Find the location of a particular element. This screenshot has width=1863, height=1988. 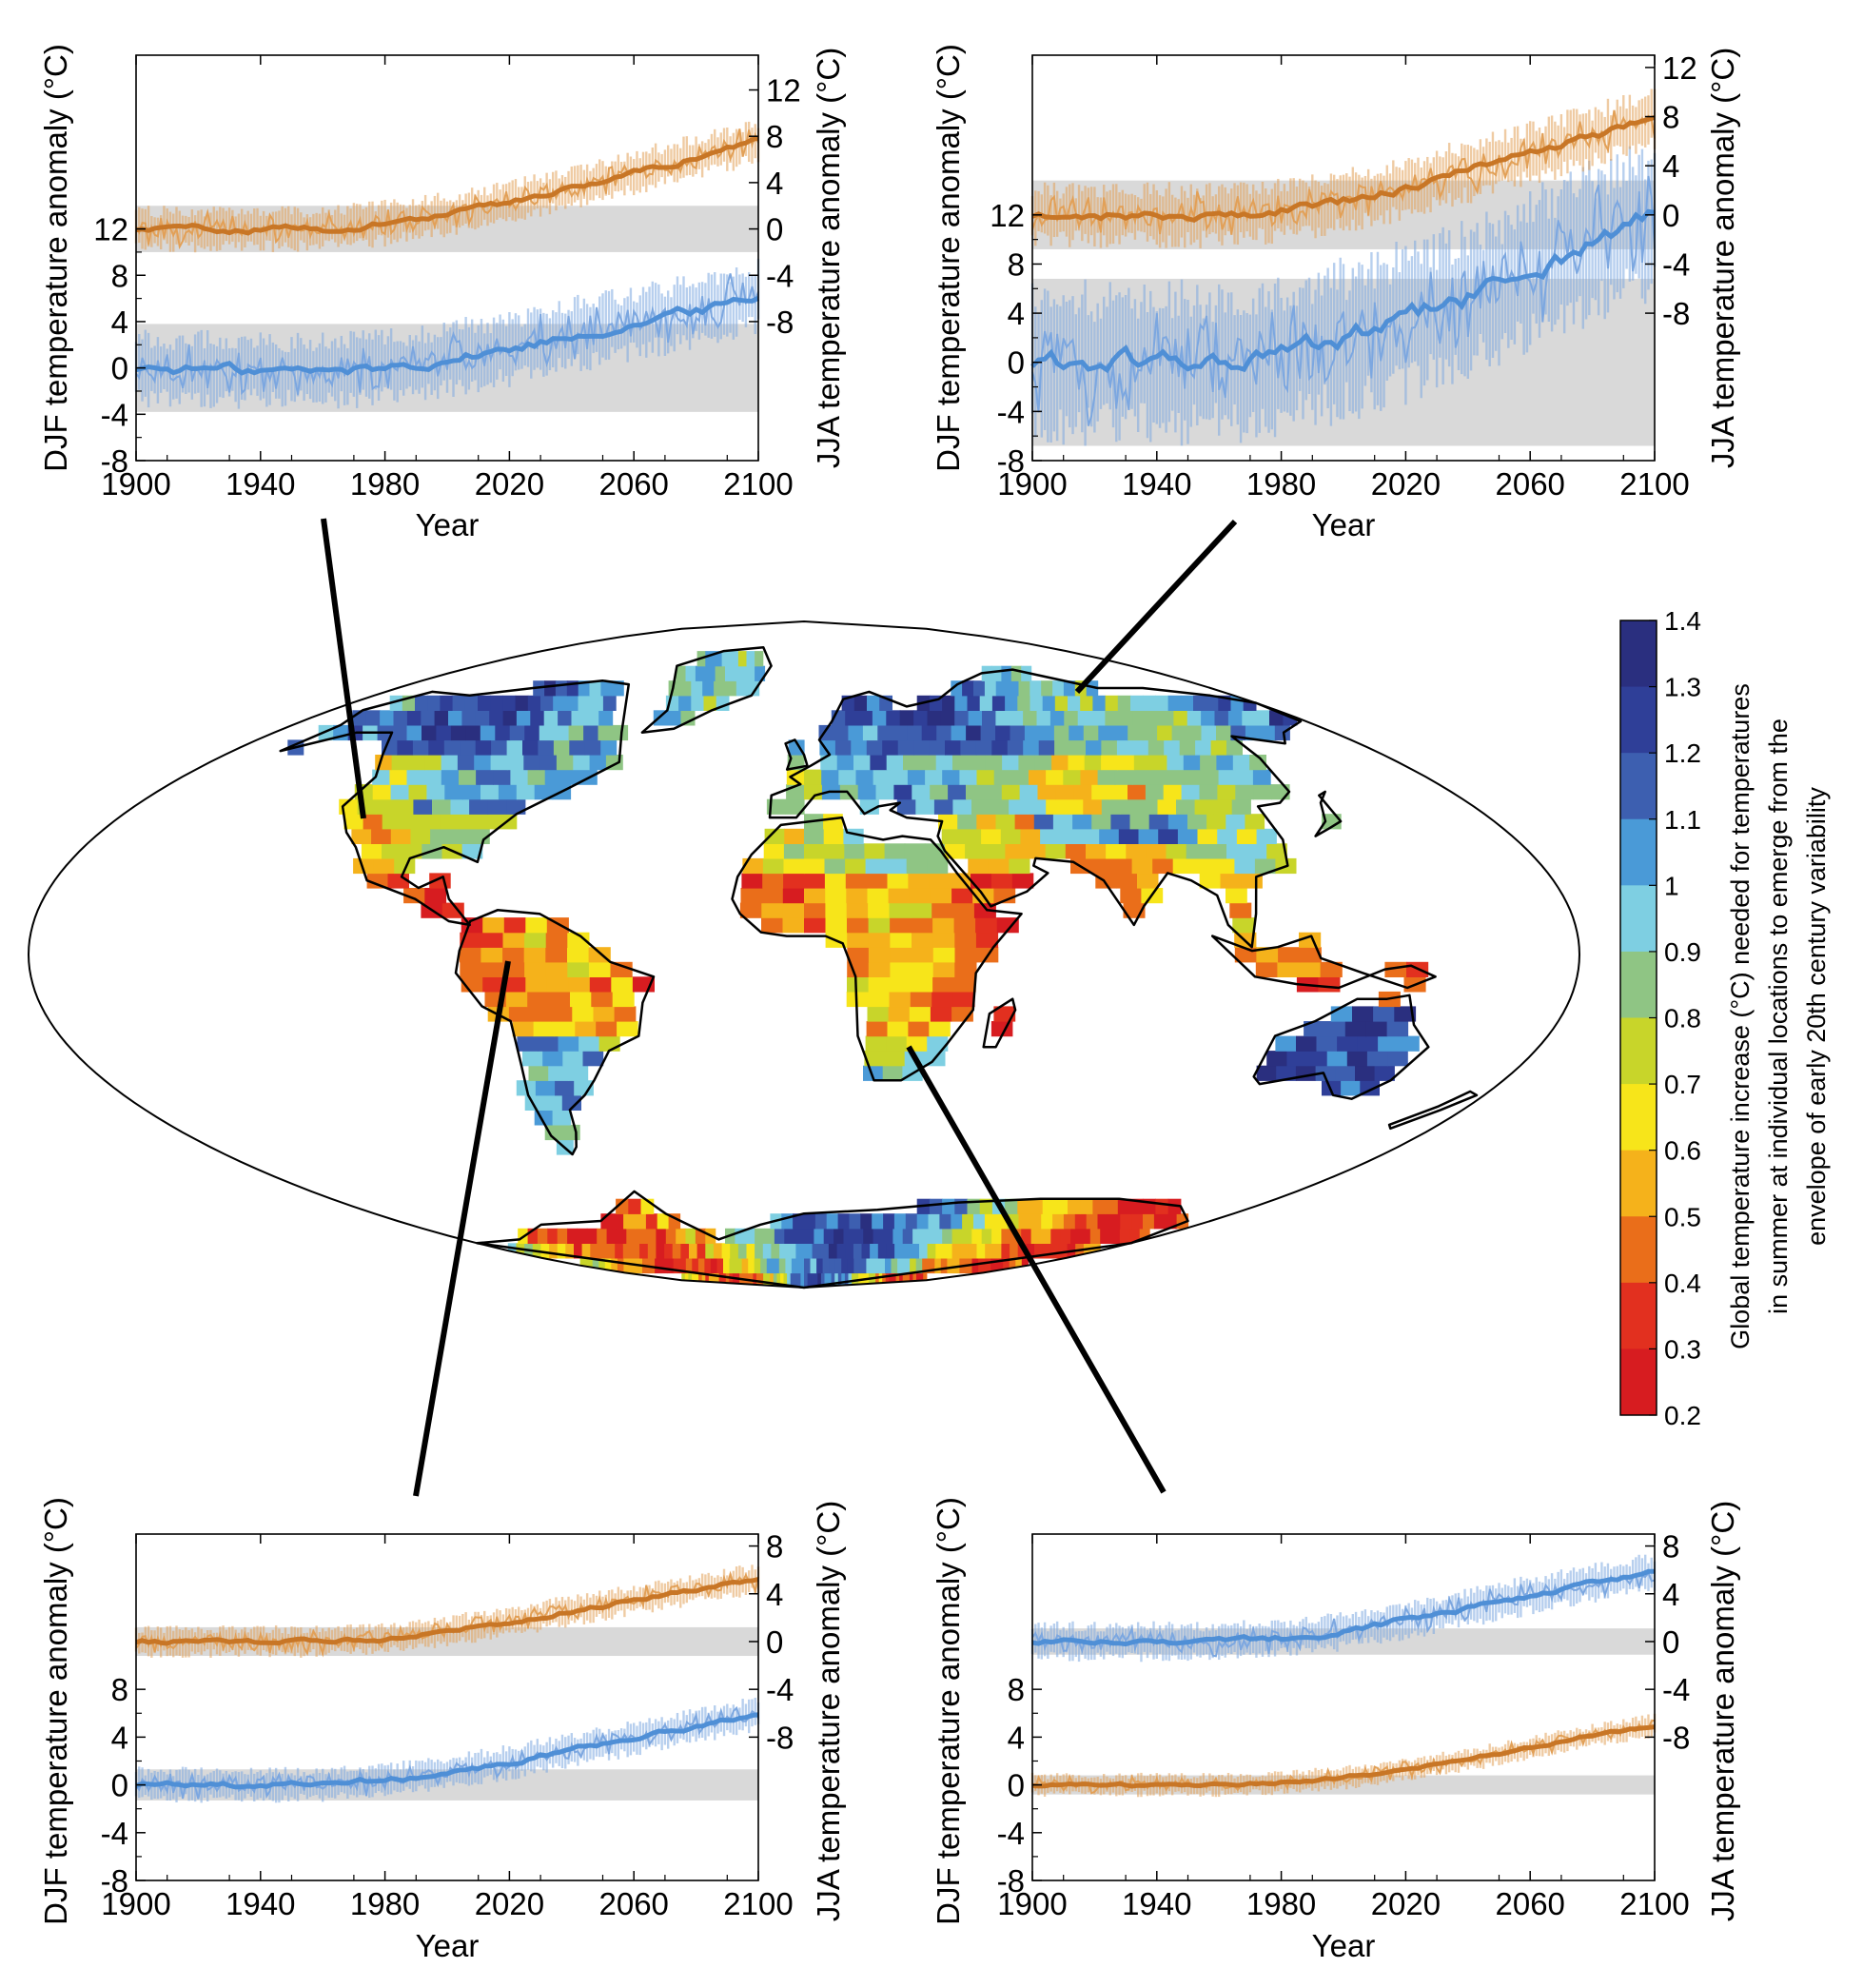

left-tick-label: -4 is located at coordinates (114, 1833).